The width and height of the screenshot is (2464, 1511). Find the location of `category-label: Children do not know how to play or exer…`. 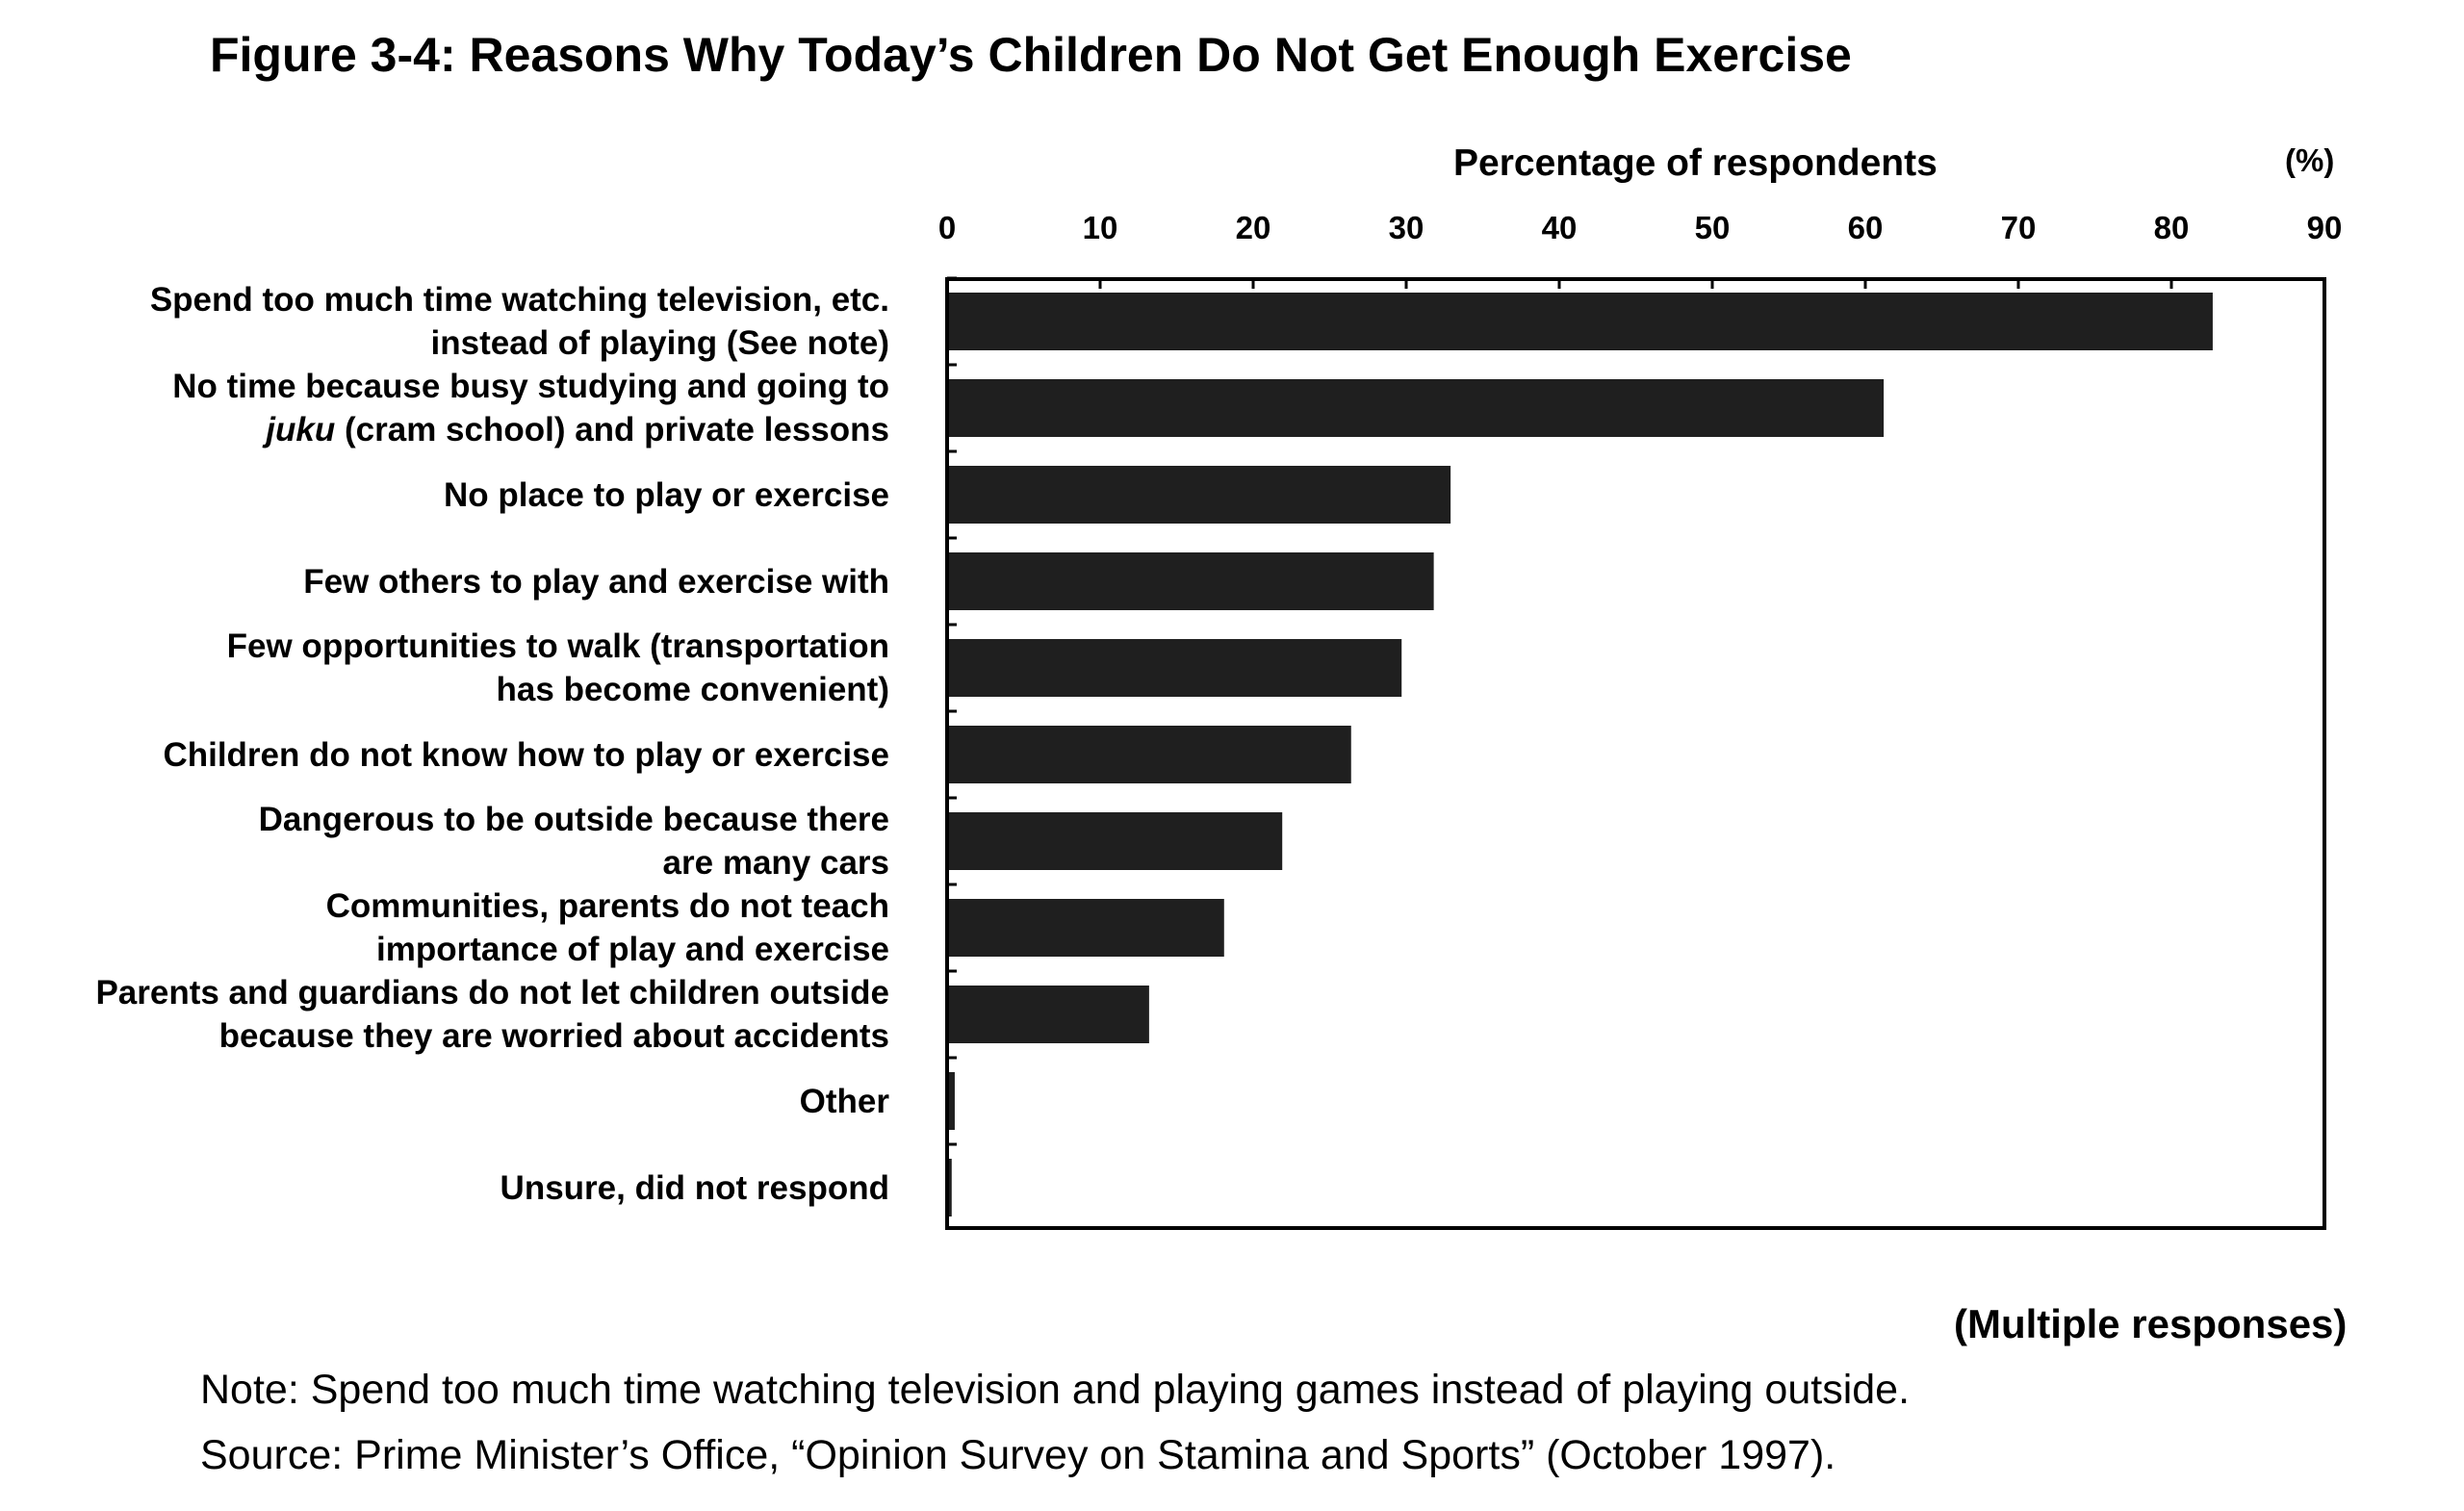

category-label: Children do not know how to play or exer… is located at coordinates (526, 755).